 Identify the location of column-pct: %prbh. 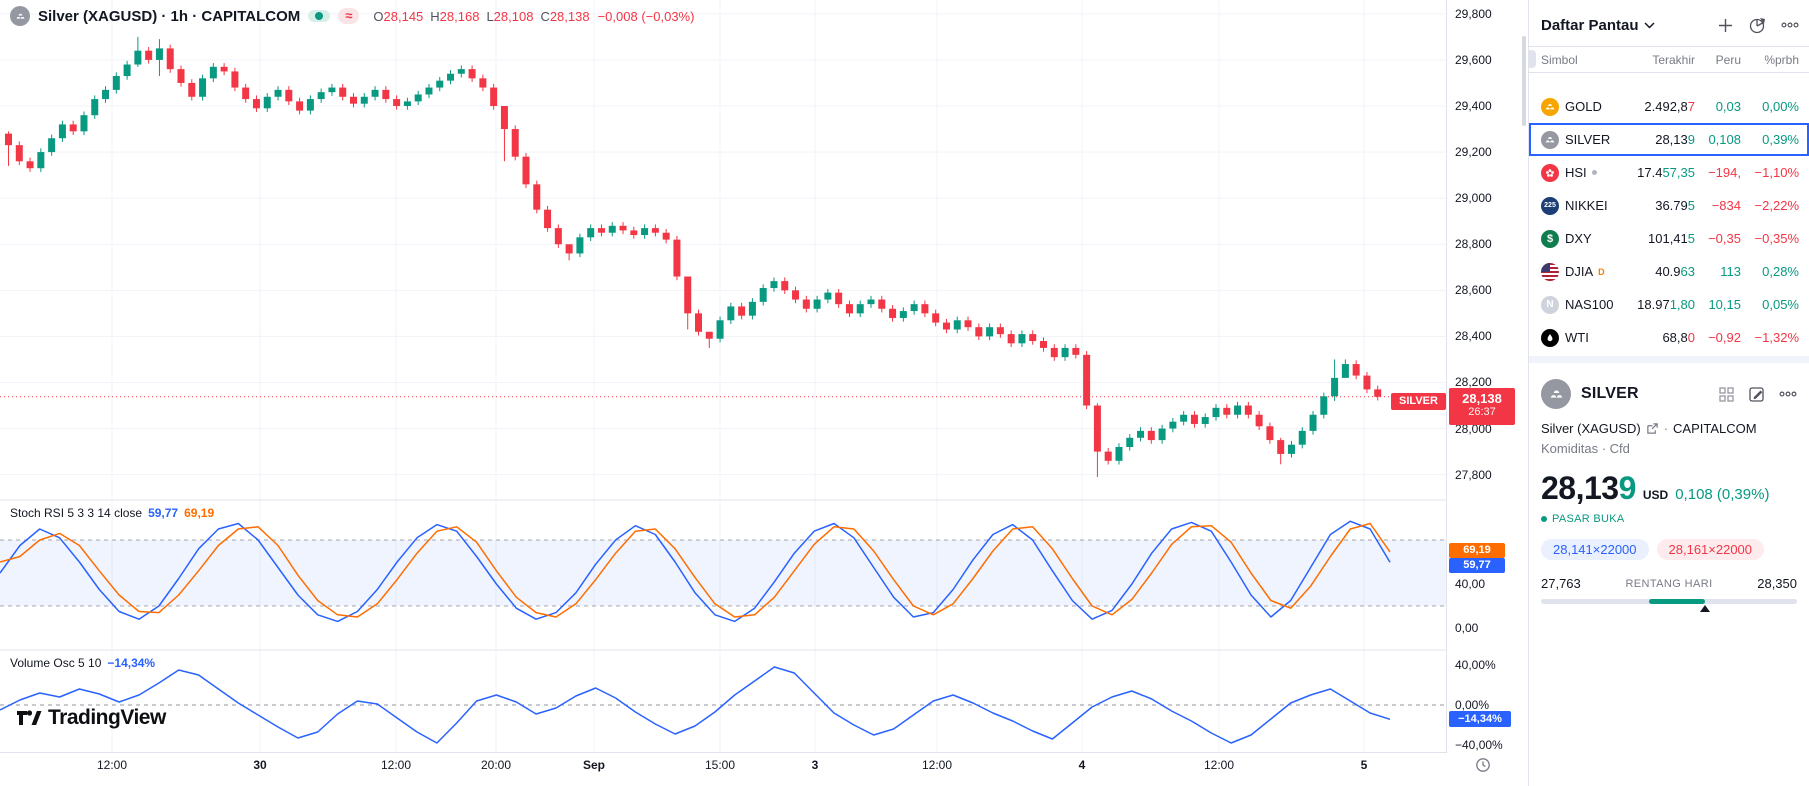
(1781, 59).